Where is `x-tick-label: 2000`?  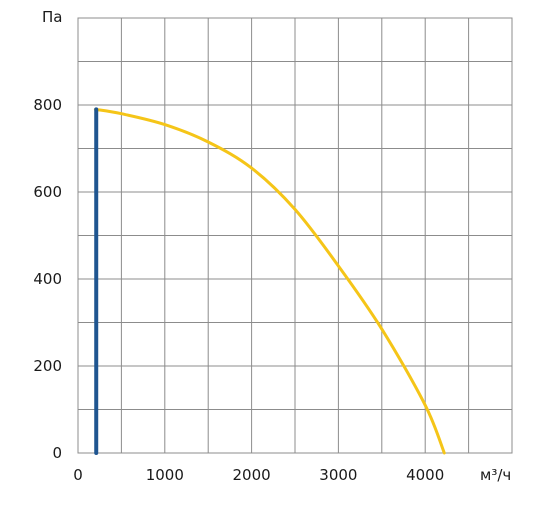
x-tick-label: 2000 is located at coordinates (252, 475).